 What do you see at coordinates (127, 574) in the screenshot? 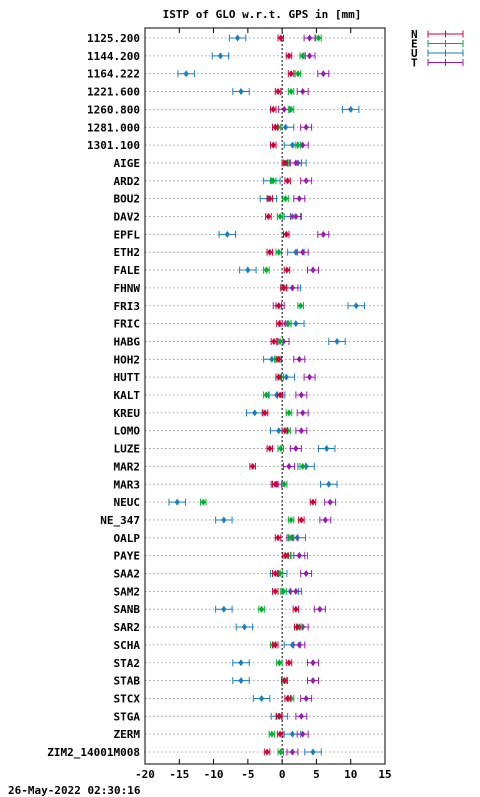
I see `station-label: SAA2` at bounding box center [127, 574].